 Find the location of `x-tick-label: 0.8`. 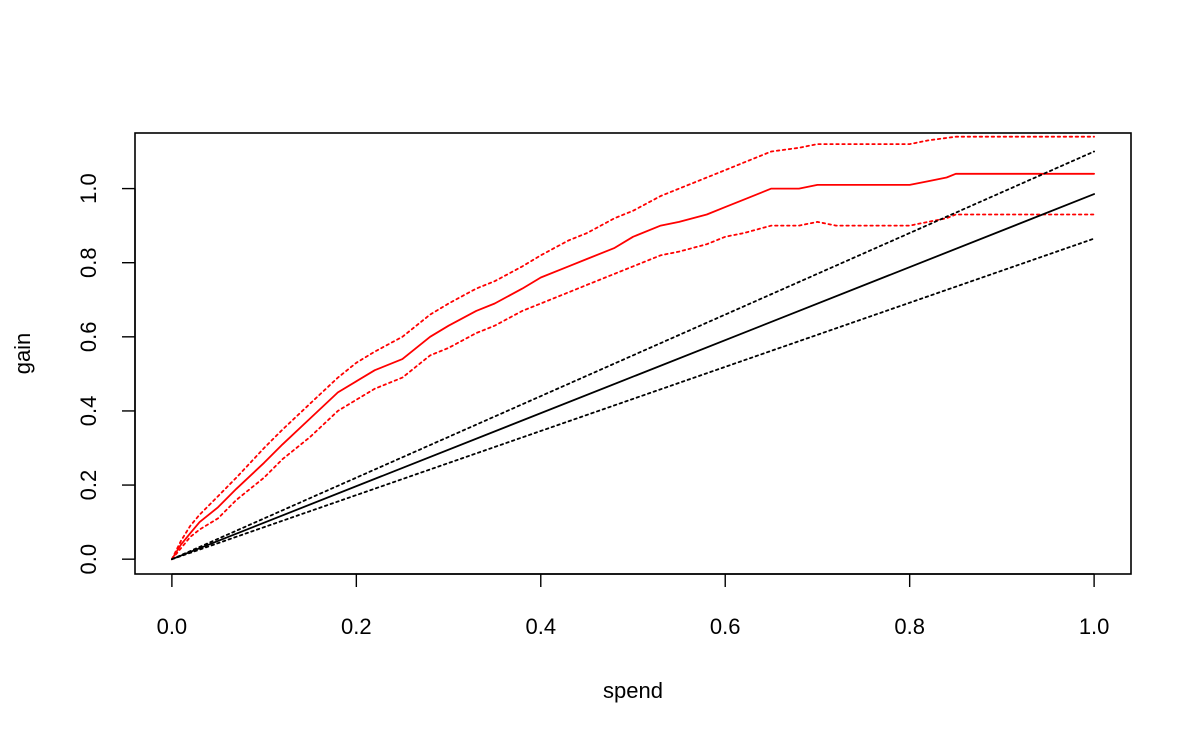

x-tick-label: 0.8 is located at coordinates (909, 626).